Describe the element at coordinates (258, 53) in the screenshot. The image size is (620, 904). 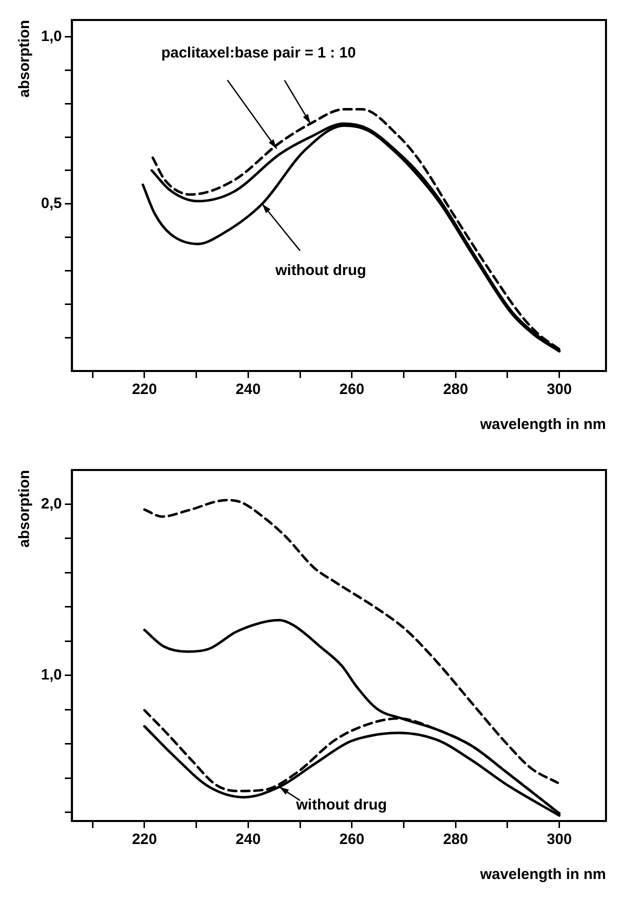
I see `annotation: paclitaxel:base pair = 1 : 10` at that location.